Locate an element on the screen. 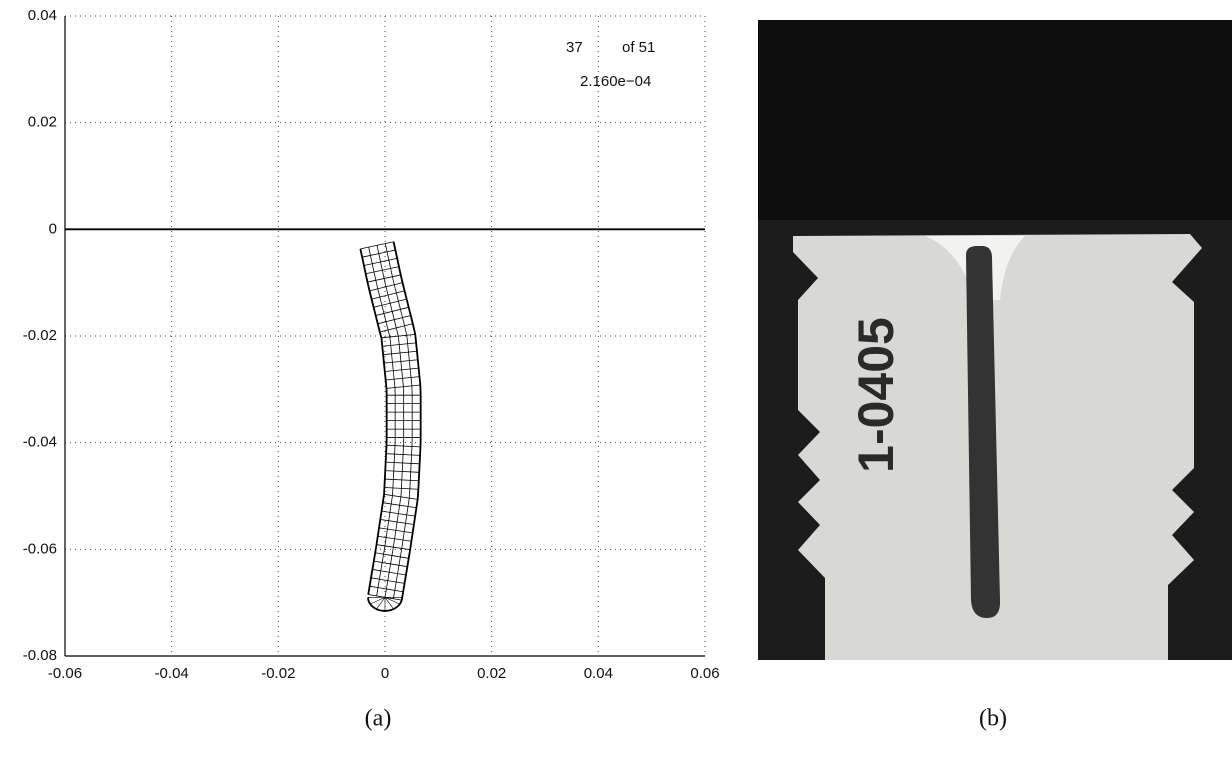 The width and height of the screenshot is (1232, 762). annotation: 2.160e−04 is located at coordinates (615, 81).